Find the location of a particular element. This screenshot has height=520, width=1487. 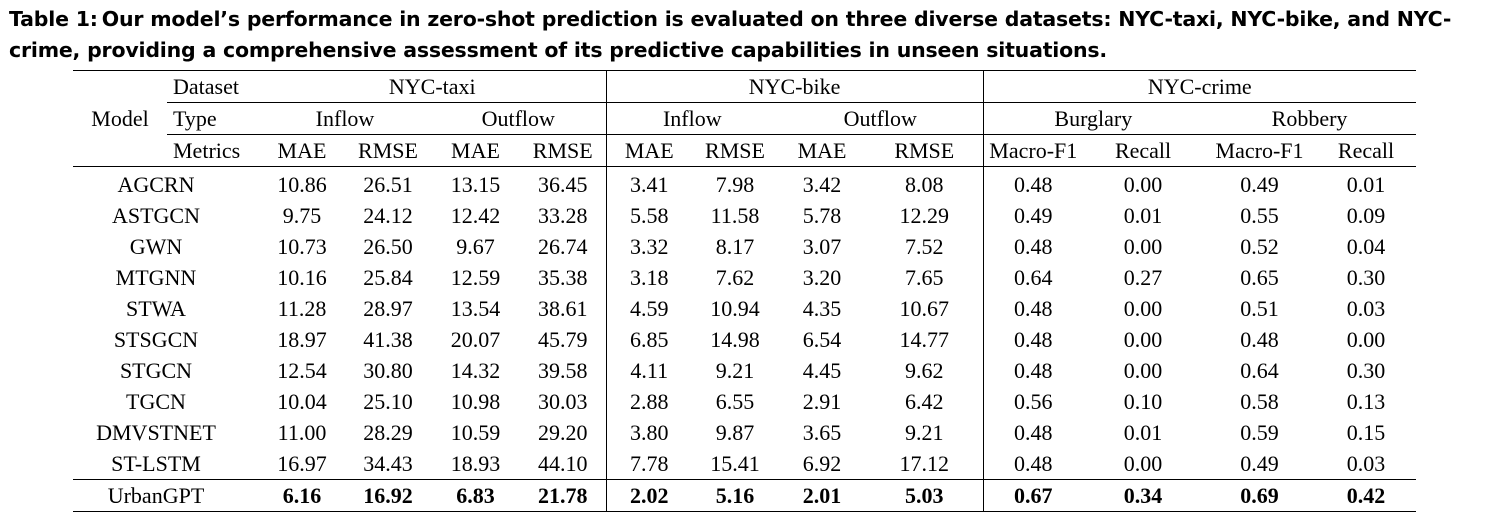

value-cell: 11.58 is located at coordinates (735, 215).